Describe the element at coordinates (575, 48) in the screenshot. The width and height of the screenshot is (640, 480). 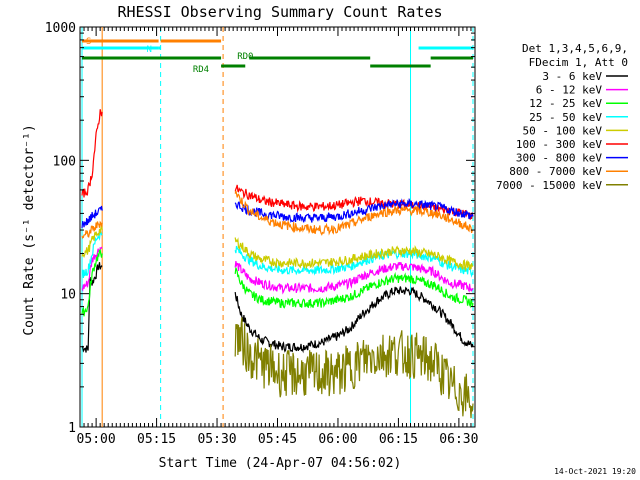
I see `legend-header-line-1: Det 1,3,4,5,6,9,` at that location.